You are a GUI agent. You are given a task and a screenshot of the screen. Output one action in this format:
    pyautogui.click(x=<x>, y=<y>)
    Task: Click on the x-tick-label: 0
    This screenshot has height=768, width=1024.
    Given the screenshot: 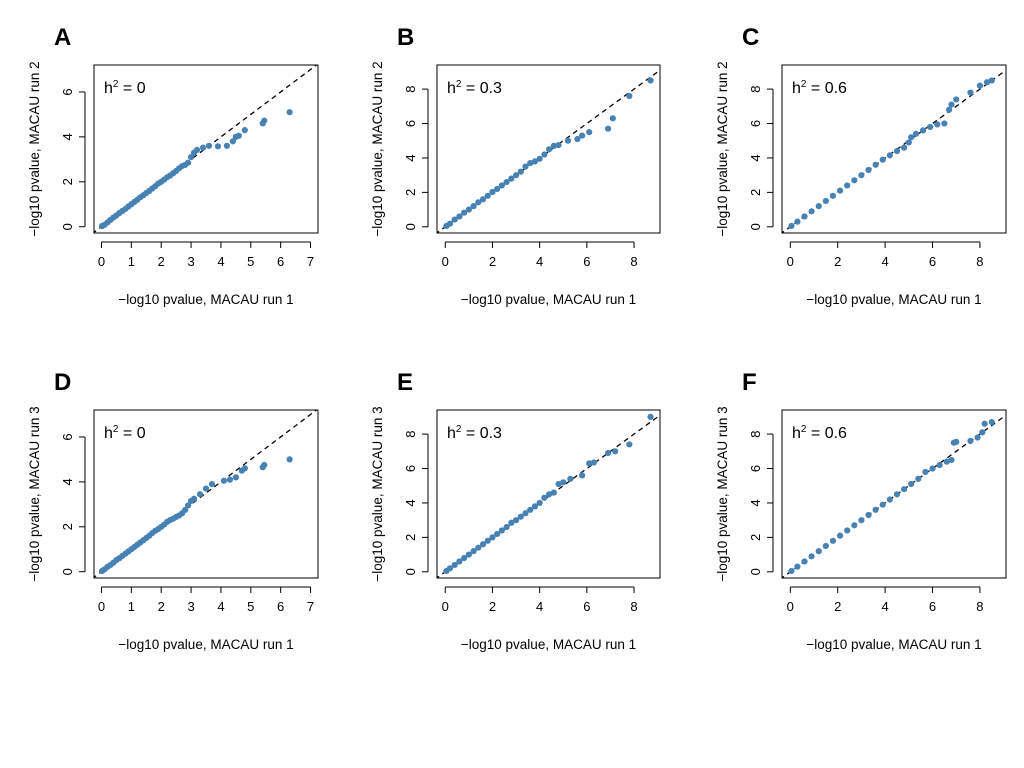 What is the action you would take?
    pyautogui.click(x=101, y=606)
    